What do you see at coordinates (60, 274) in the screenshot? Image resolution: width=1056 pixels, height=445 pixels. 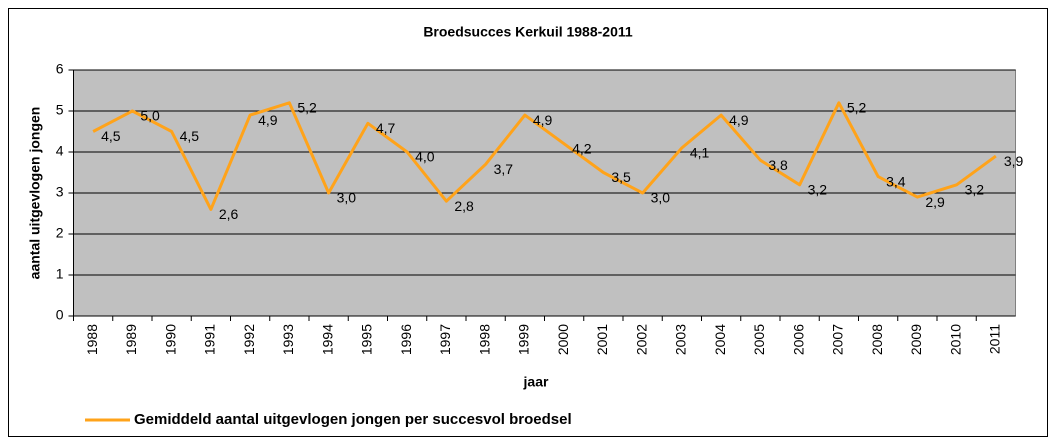 I see `y-tick-label: 1` at bounding box center [60, 274].